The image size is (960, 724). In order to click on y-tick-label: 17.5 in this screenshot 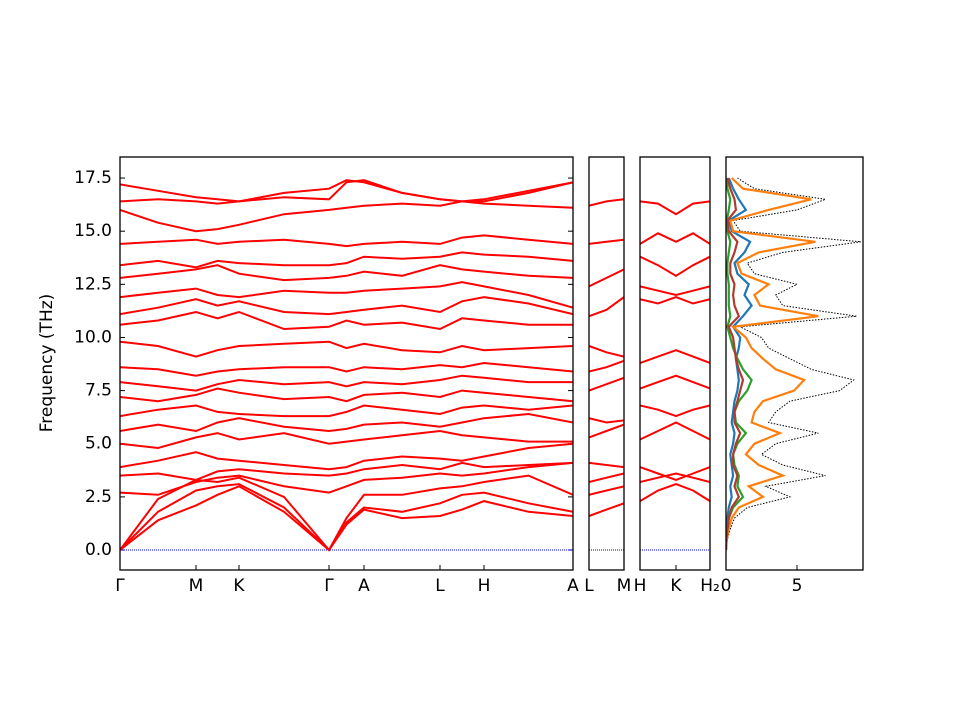, I will do `click(93, 178)`.